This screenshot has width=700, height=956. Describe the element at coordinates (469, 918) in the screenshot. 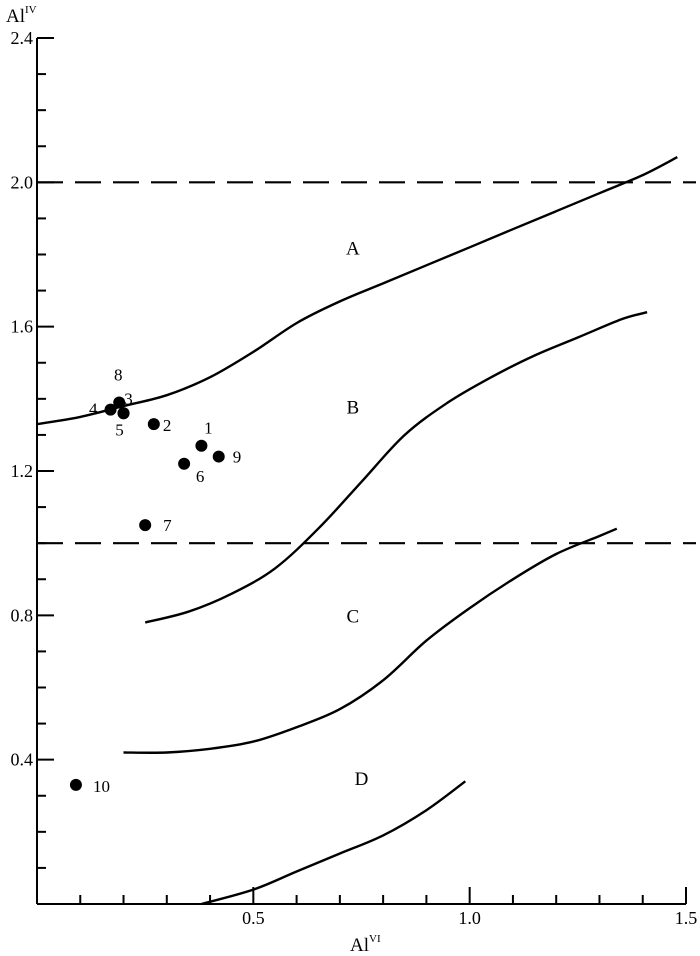

I see `x-tick-label: 1.0` at that location.